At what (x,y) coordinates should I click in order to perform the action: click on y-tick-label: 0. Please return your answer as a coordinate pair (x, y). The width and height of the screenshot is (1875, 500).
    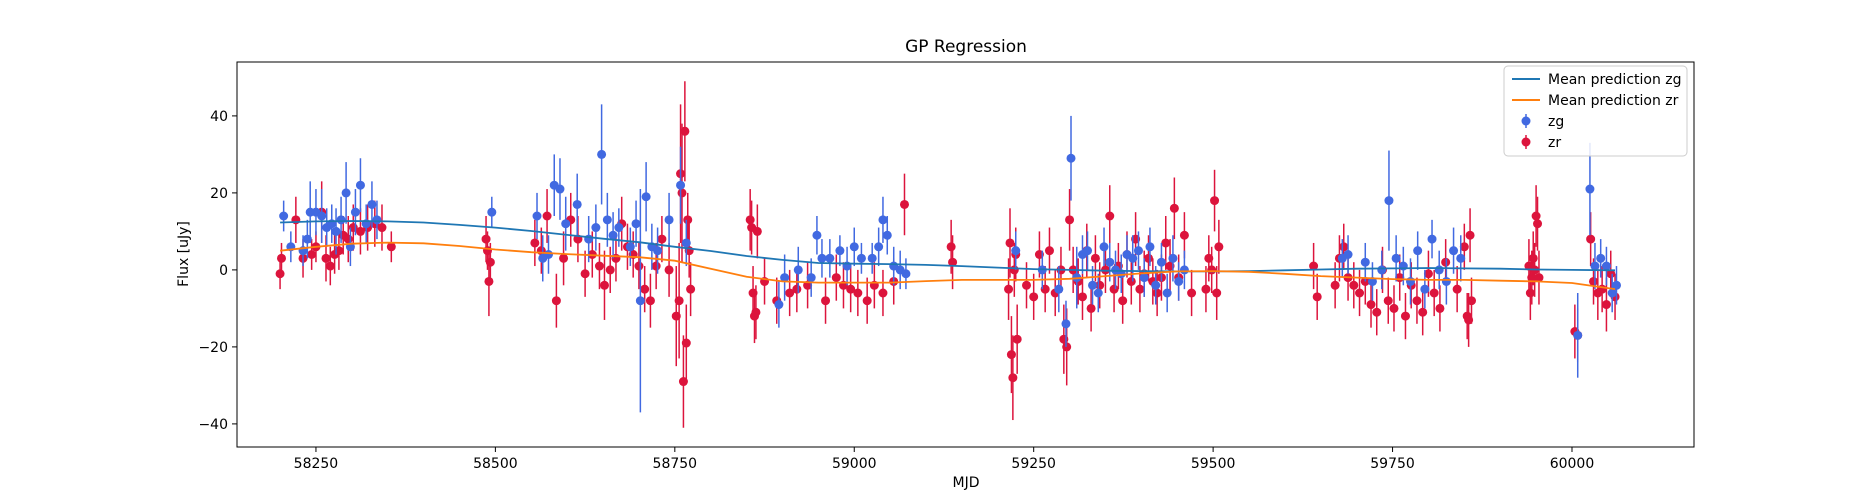
    Looking at the image, I should click on (223, 271).